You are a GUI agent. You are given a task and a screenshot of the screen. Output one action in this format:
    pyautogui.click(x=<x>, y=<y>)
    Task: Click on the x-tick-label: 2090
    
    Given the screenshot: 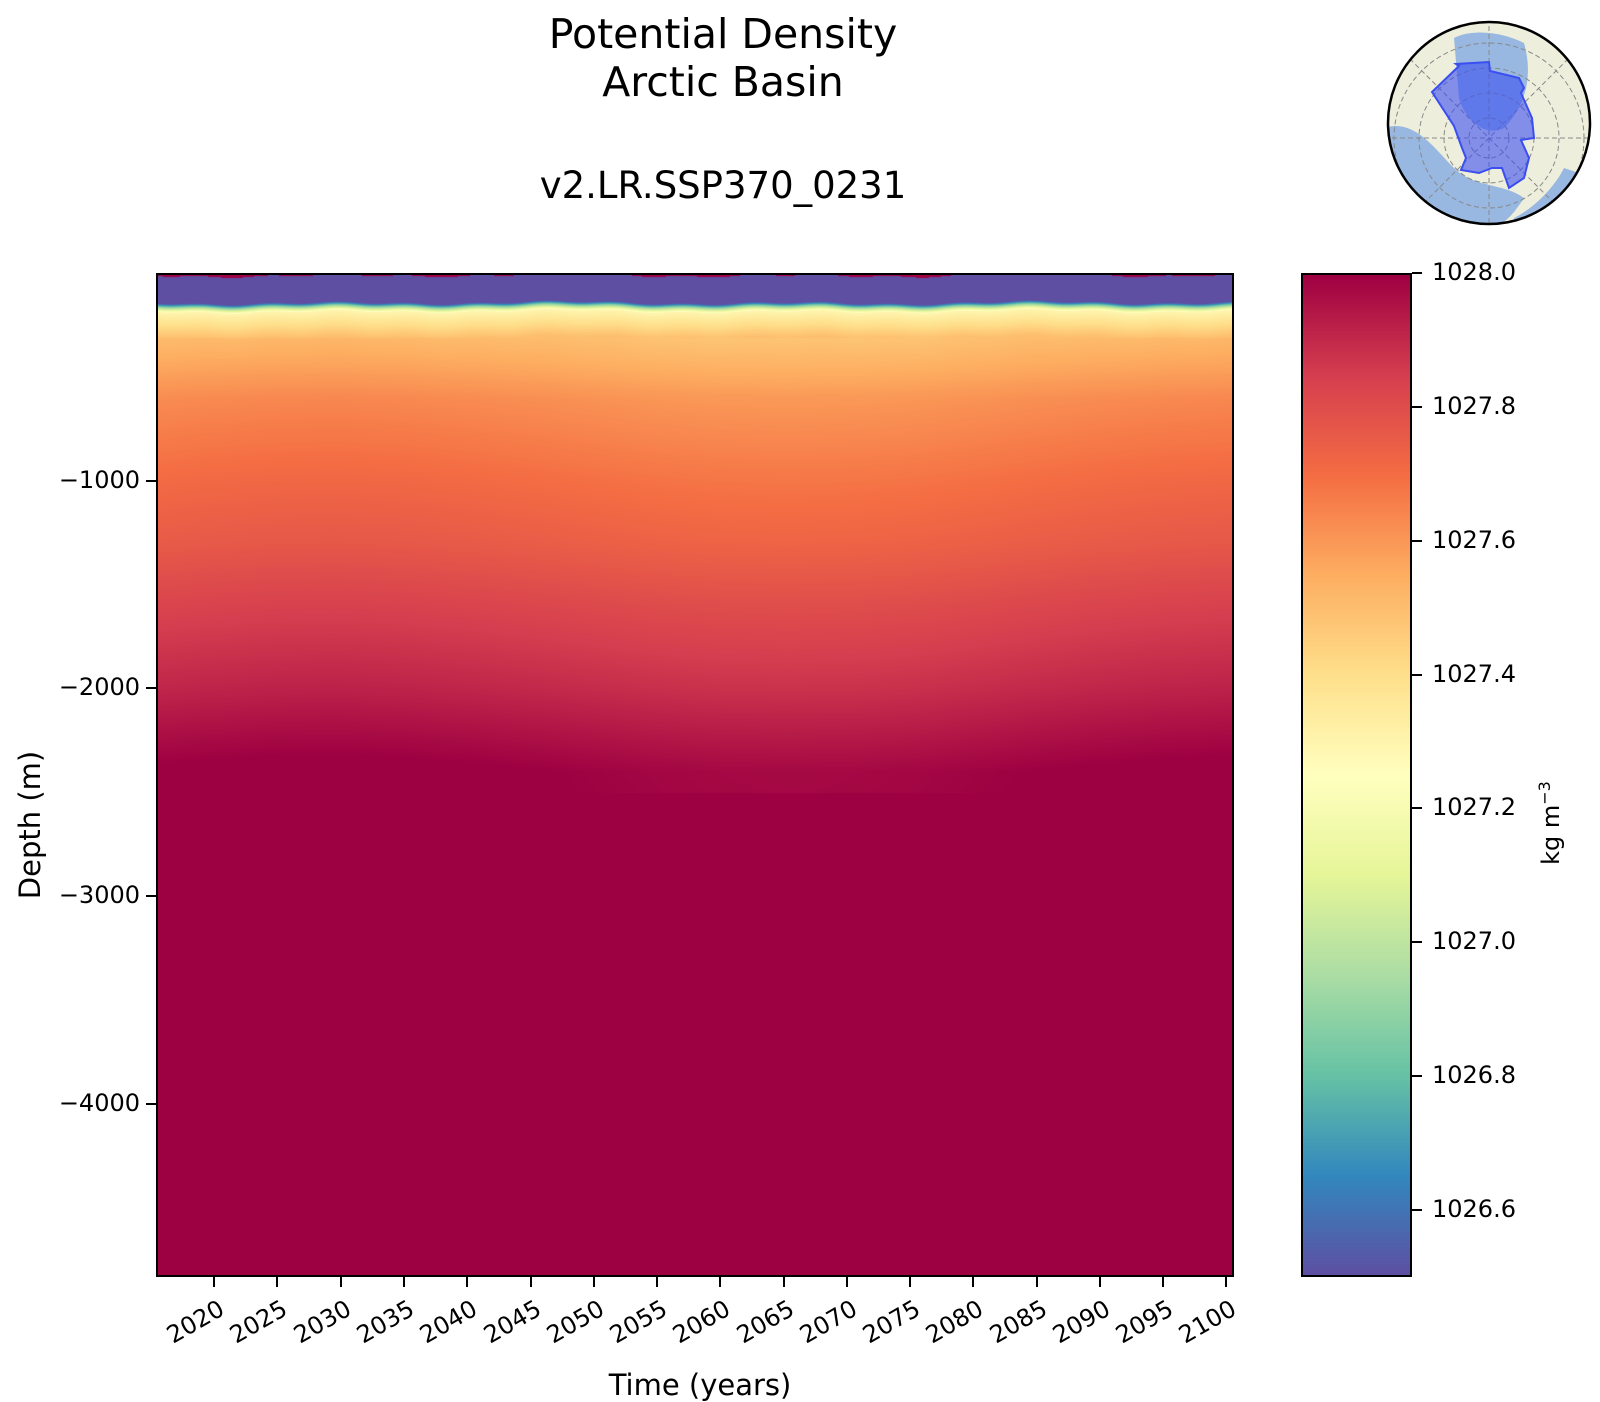 What is the action you would take?
    pyautogui.click(x=1081, y=1322)
    